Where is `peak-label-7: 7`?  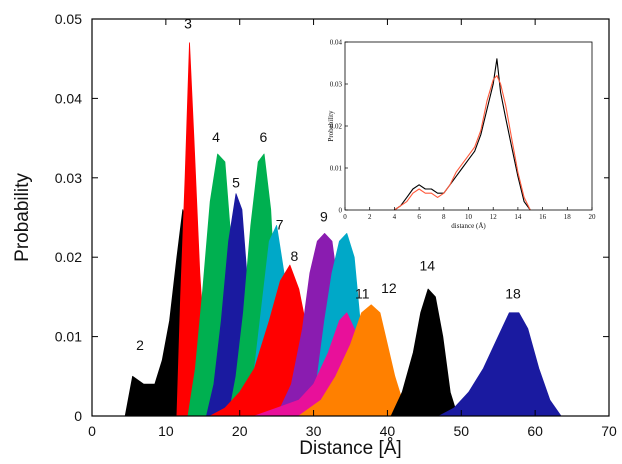
peak-label-7: 7 is located at coordinates (280, 224).